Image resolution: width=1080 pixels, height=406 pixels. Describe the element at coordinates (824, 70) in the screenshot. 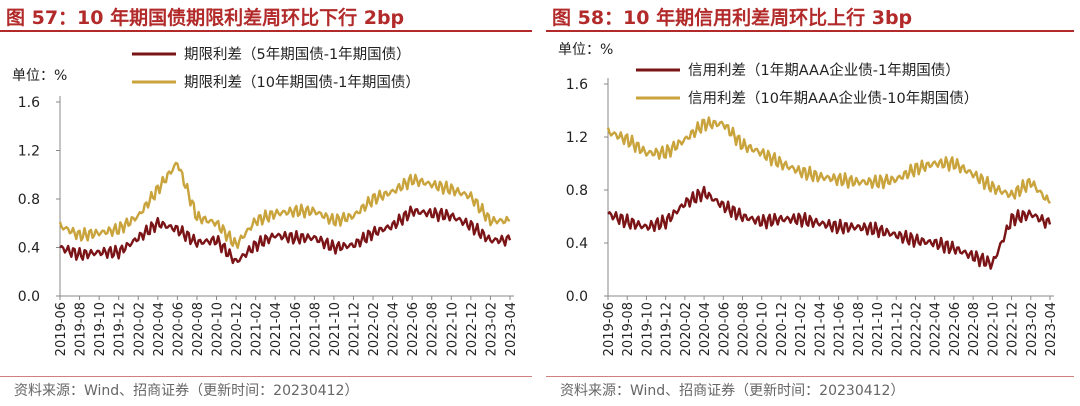

I see `legend-label: 信用利差（1年期AAA企业债-1年期国债）` at that location.